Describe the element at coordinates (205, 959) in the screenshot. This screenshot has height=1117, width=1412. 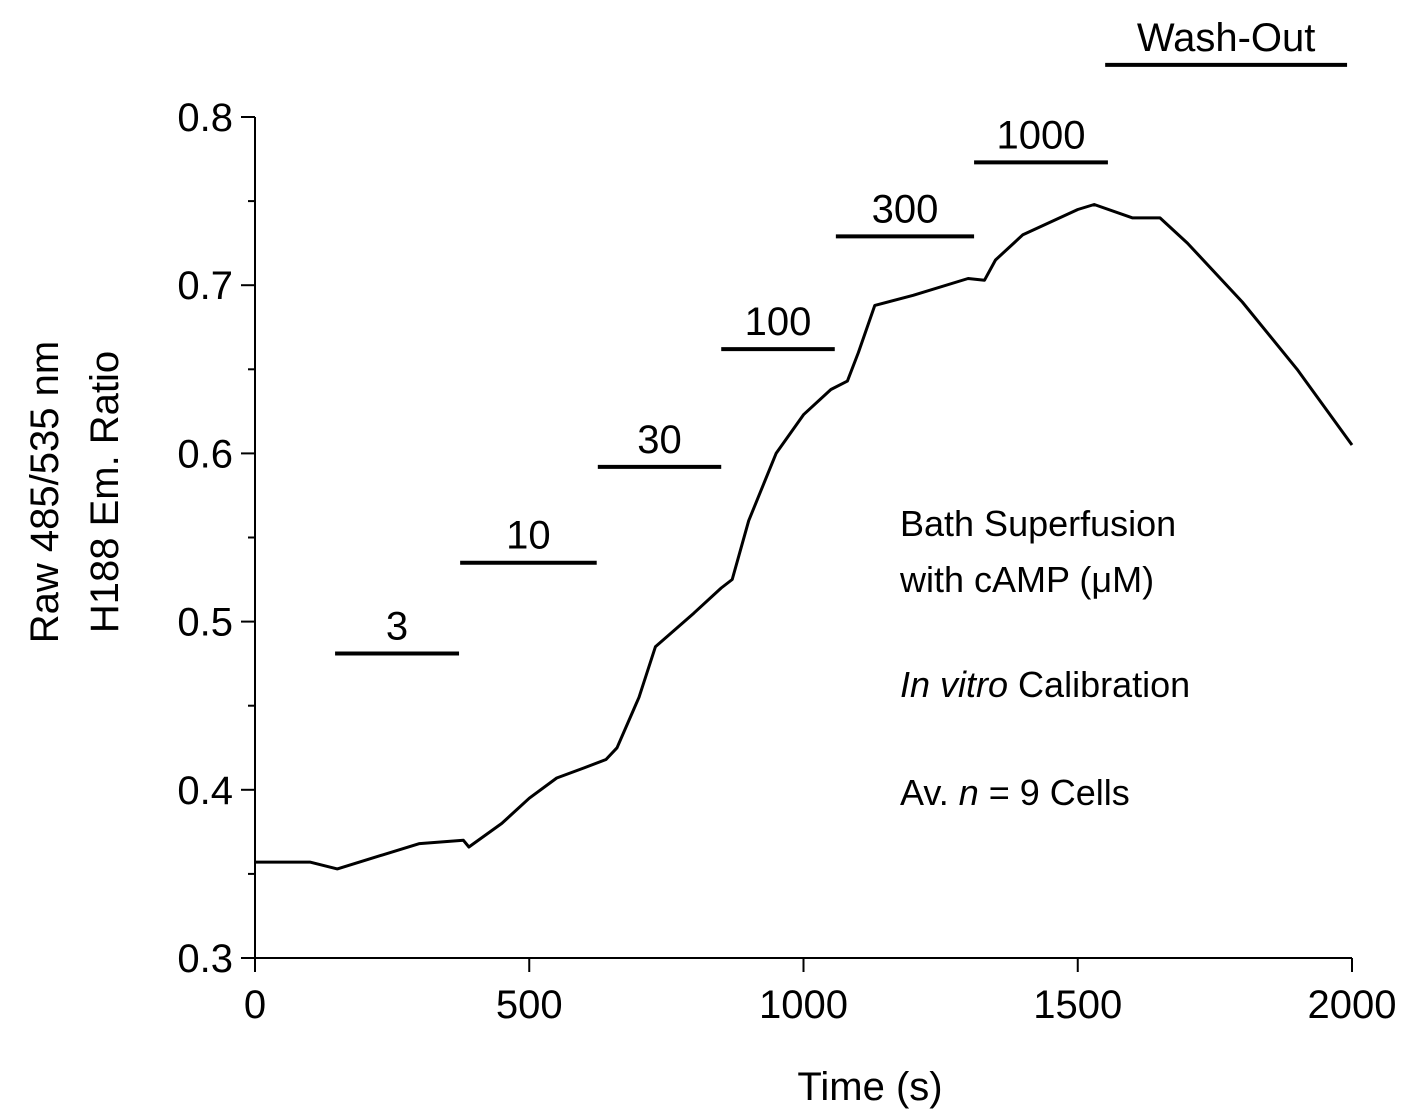
I see `y-tick-label: 0.3` at that location.